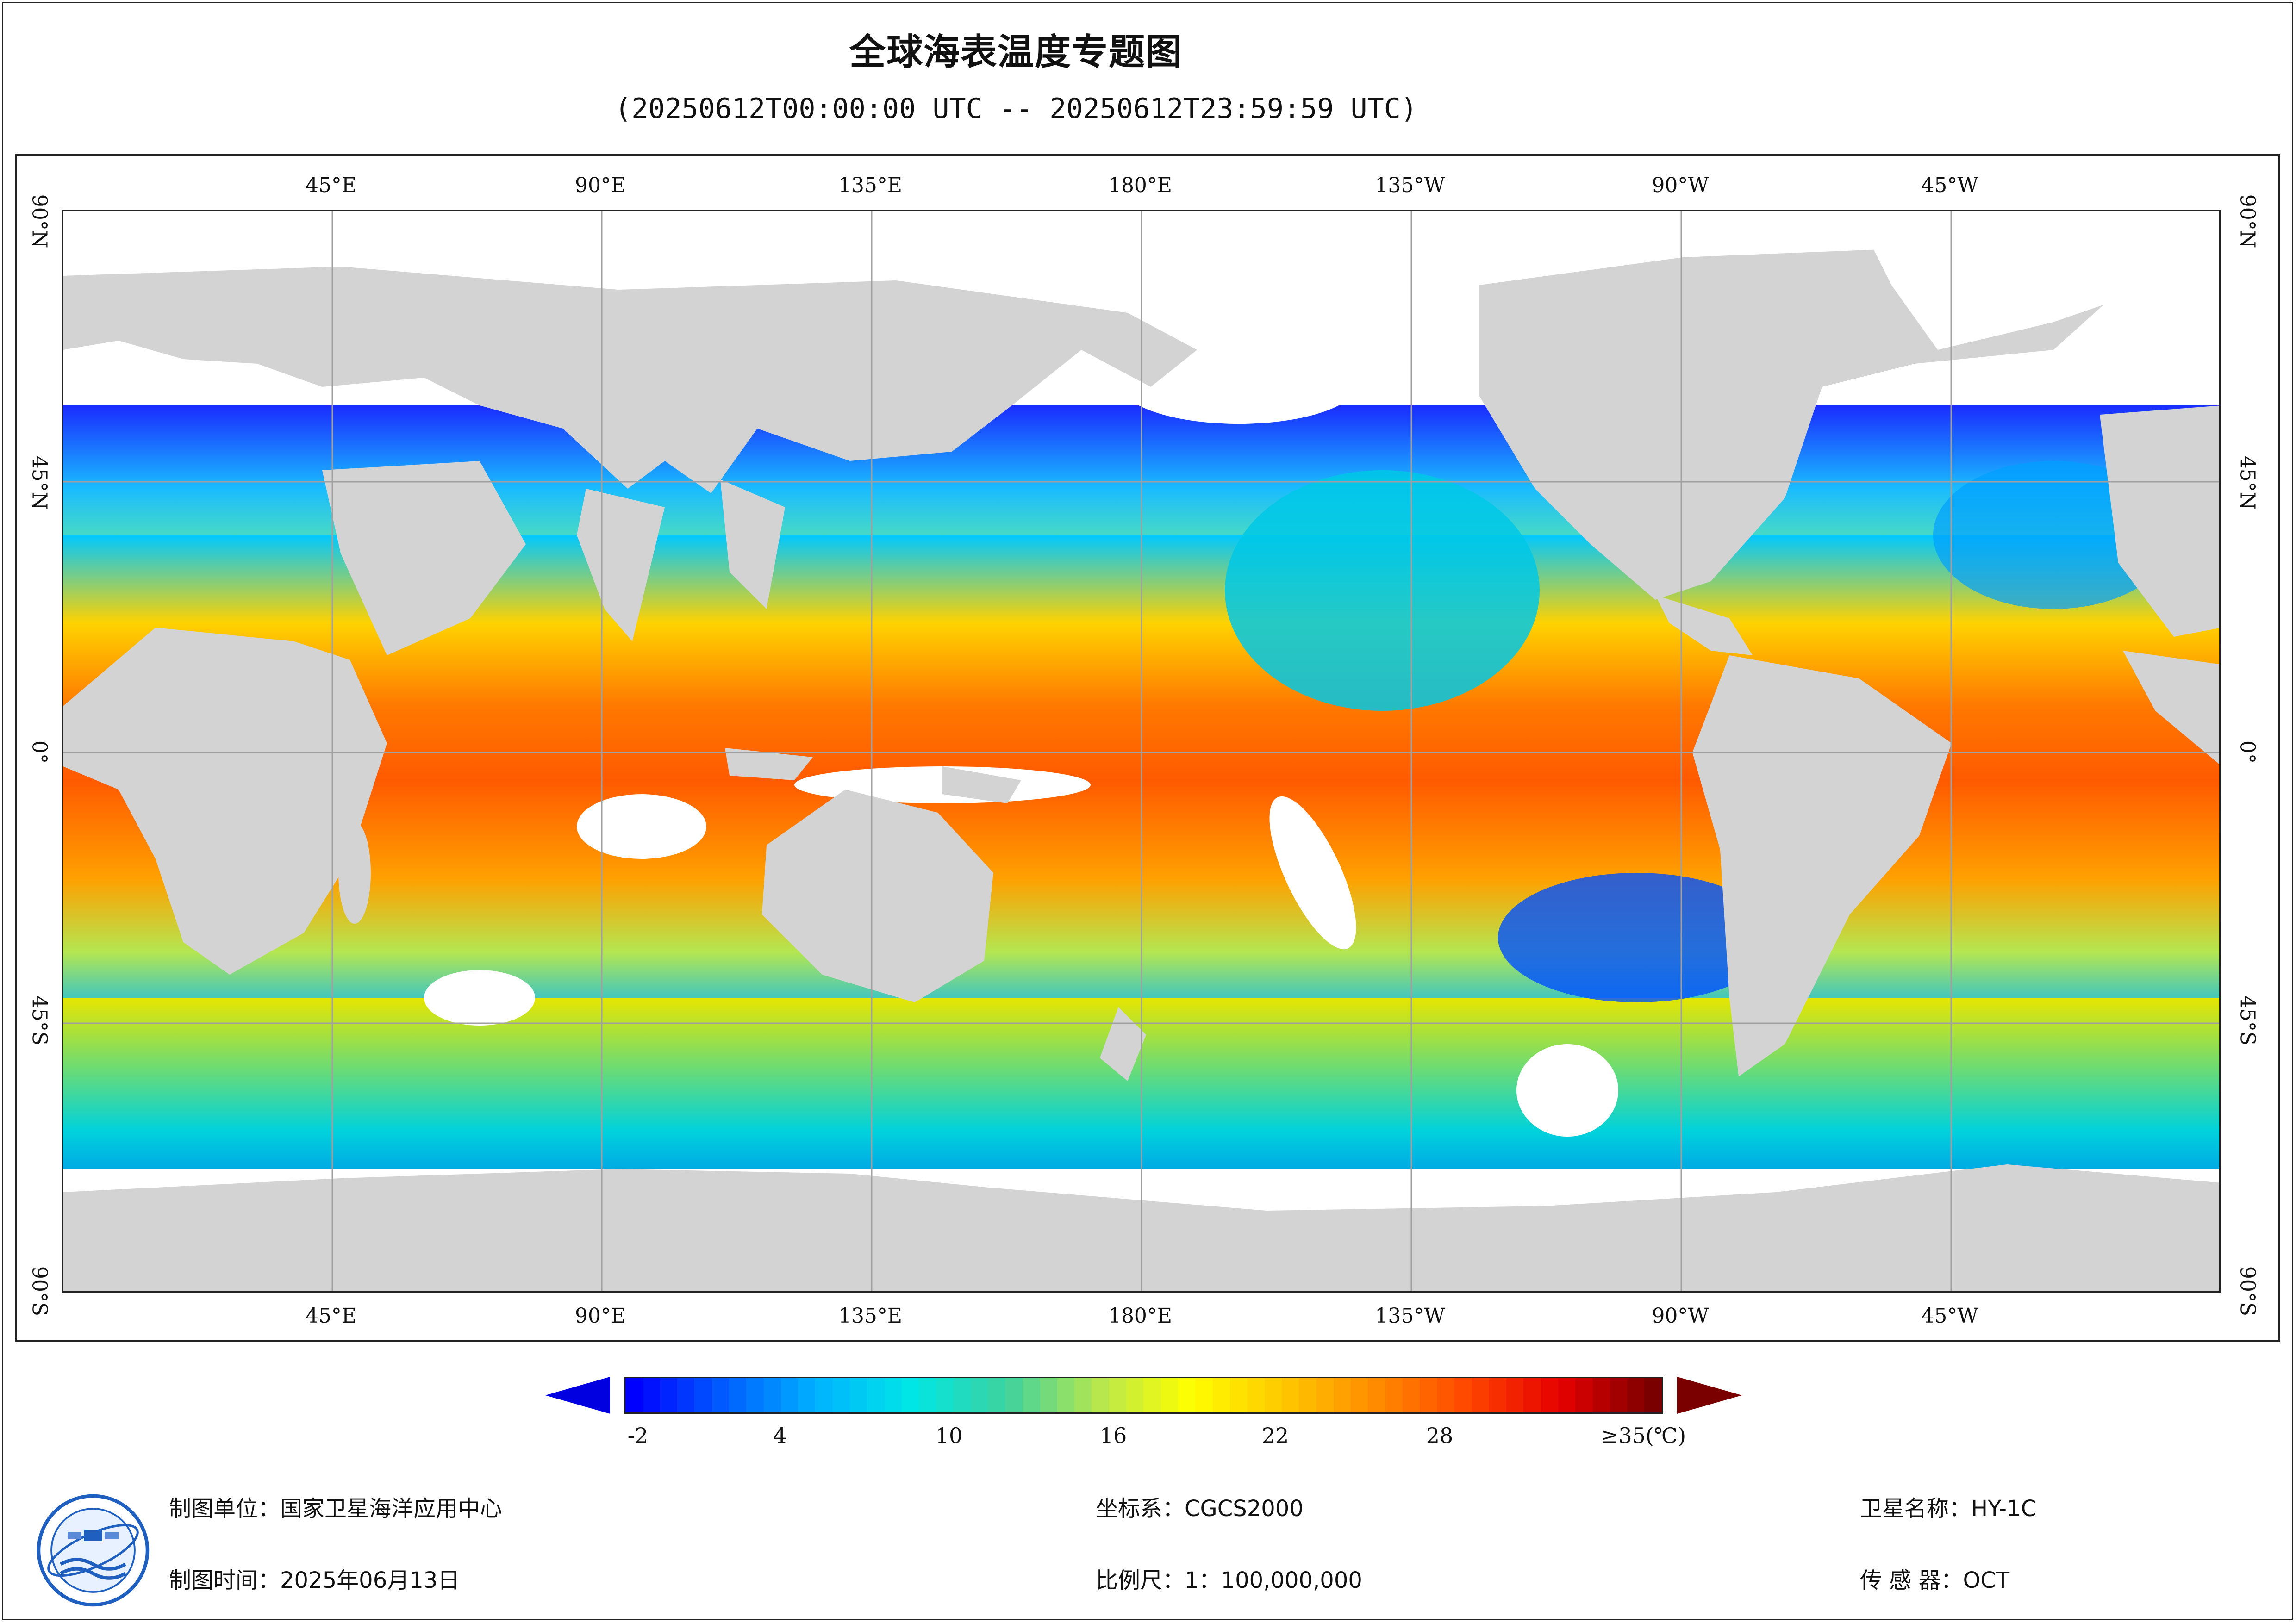 This screenshot has height=1623, width=2296. I want to click on land-india, so click(621, 565).